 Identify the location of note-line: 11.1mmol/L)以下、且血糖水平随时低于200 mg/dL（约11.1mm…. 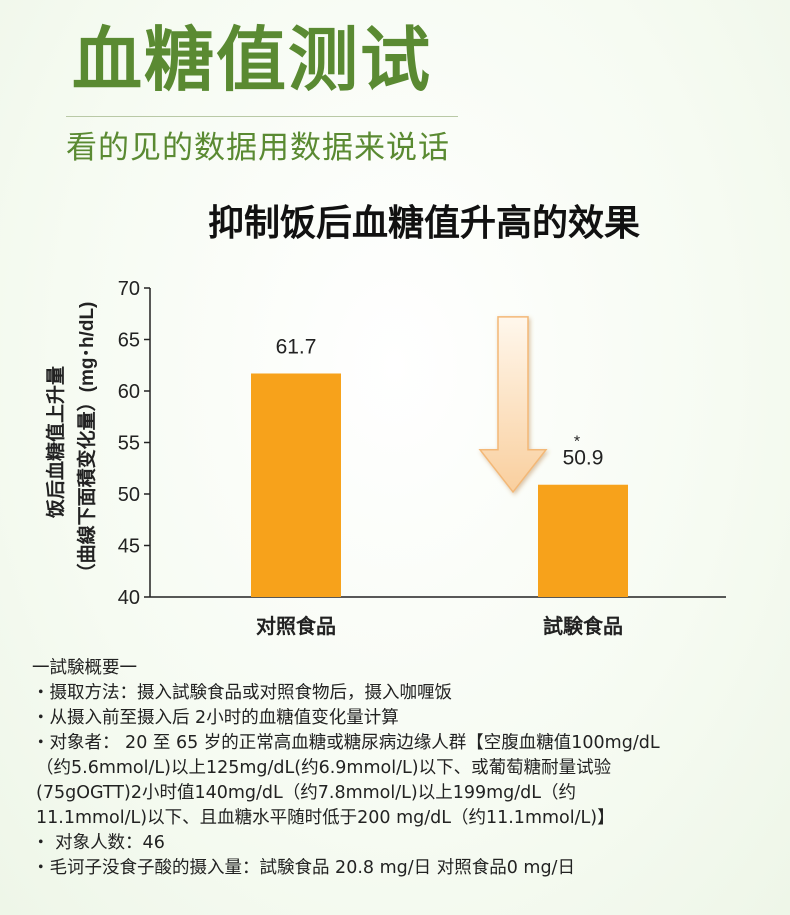
(325, 818).